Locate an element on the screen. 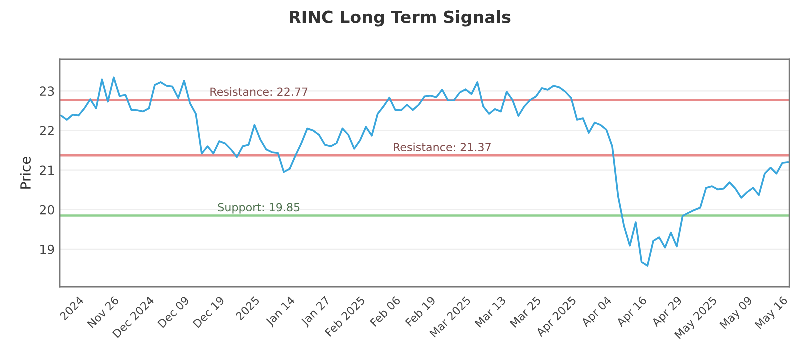  x-tick-label: Apr 04 is located at coordinates (597, 312).